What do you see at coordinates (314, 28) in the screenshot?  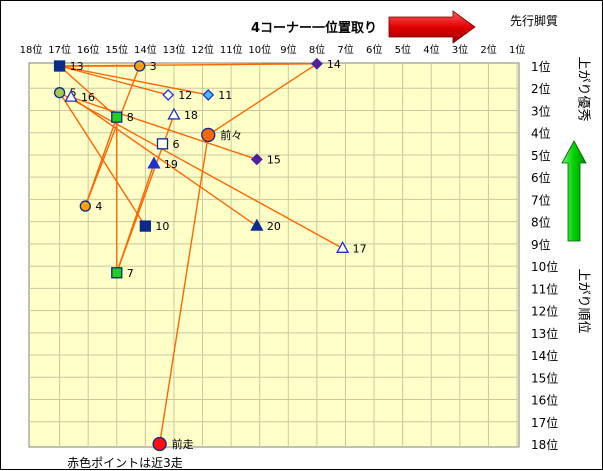 I see `chart-title: 4コーナー一位置取り` at bounding box center [314, 28].